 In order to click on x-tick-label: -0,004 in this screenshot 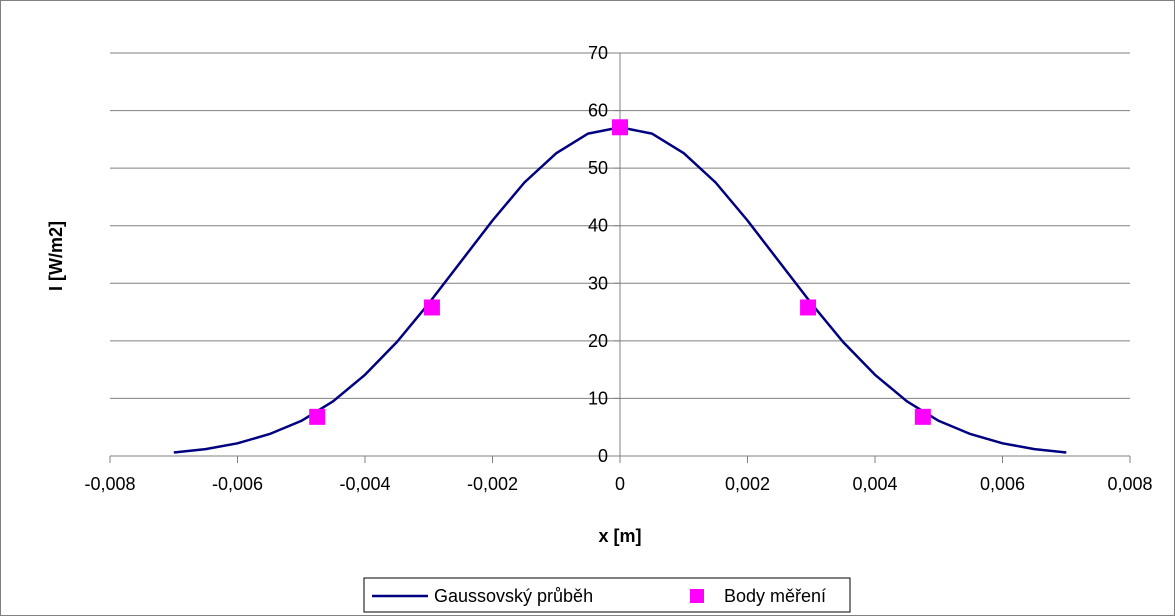, I will do `click(364, 484)`.